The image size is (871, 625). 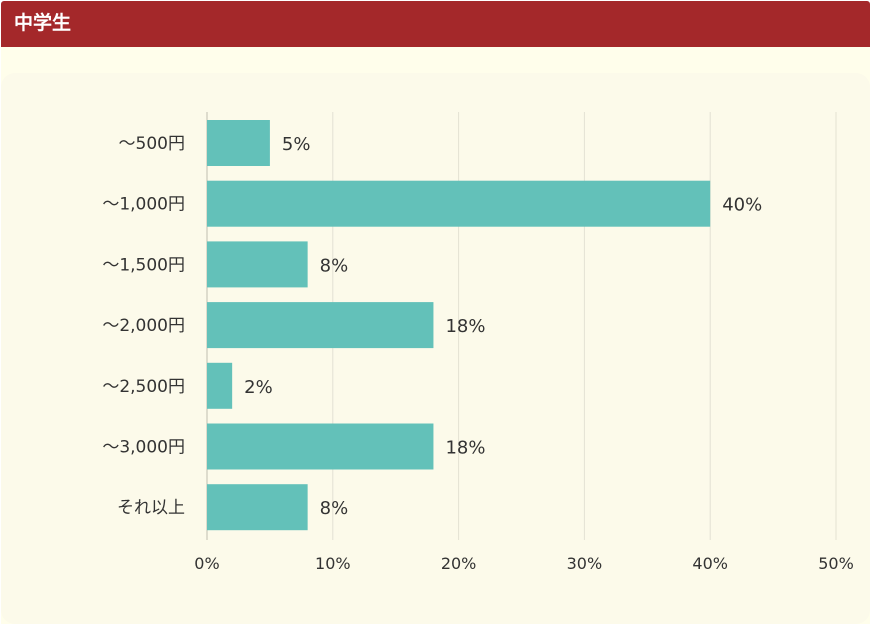 I want to click on category-label: ～3,000円, so click(x=143, y=448).